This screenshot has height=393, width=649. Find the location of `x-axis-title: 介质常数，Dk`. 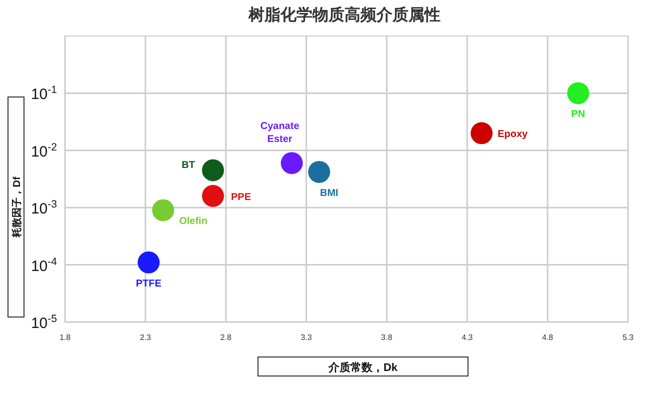

x-axis-title: 介质常数，Dk is located at coordinates (362, 367).